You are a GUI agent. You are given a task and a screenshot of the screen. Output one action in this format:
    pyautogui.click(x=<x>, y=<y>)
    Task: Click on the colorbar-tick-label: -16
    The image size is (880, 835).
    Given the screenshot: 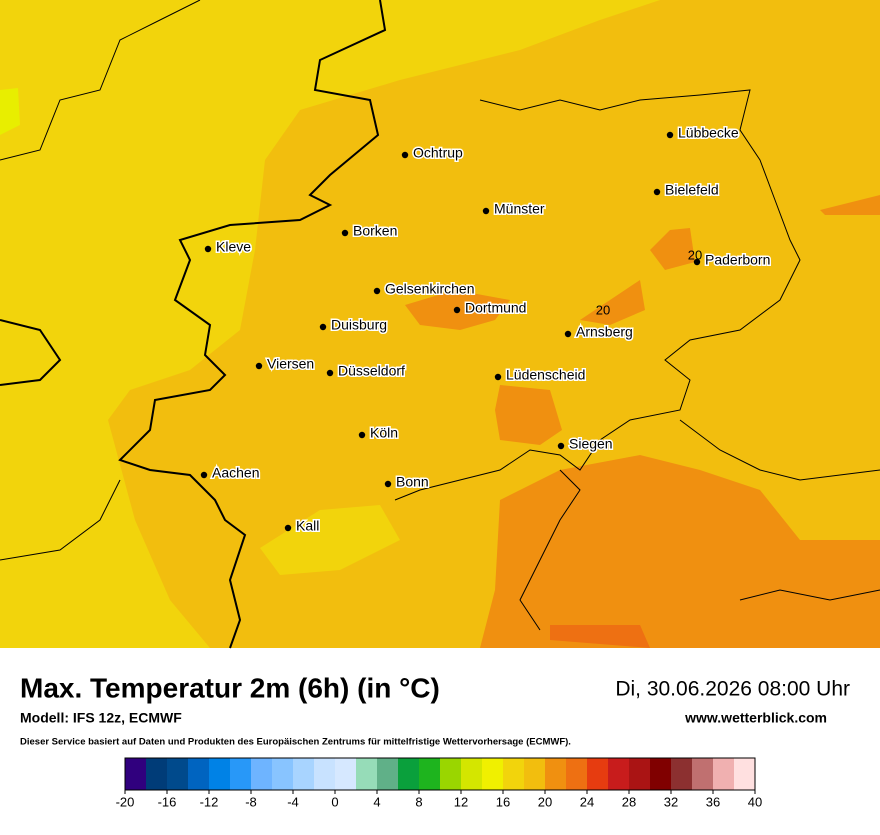 What is the action you would take?
    pyautogui.click(x=167, y=801)
    